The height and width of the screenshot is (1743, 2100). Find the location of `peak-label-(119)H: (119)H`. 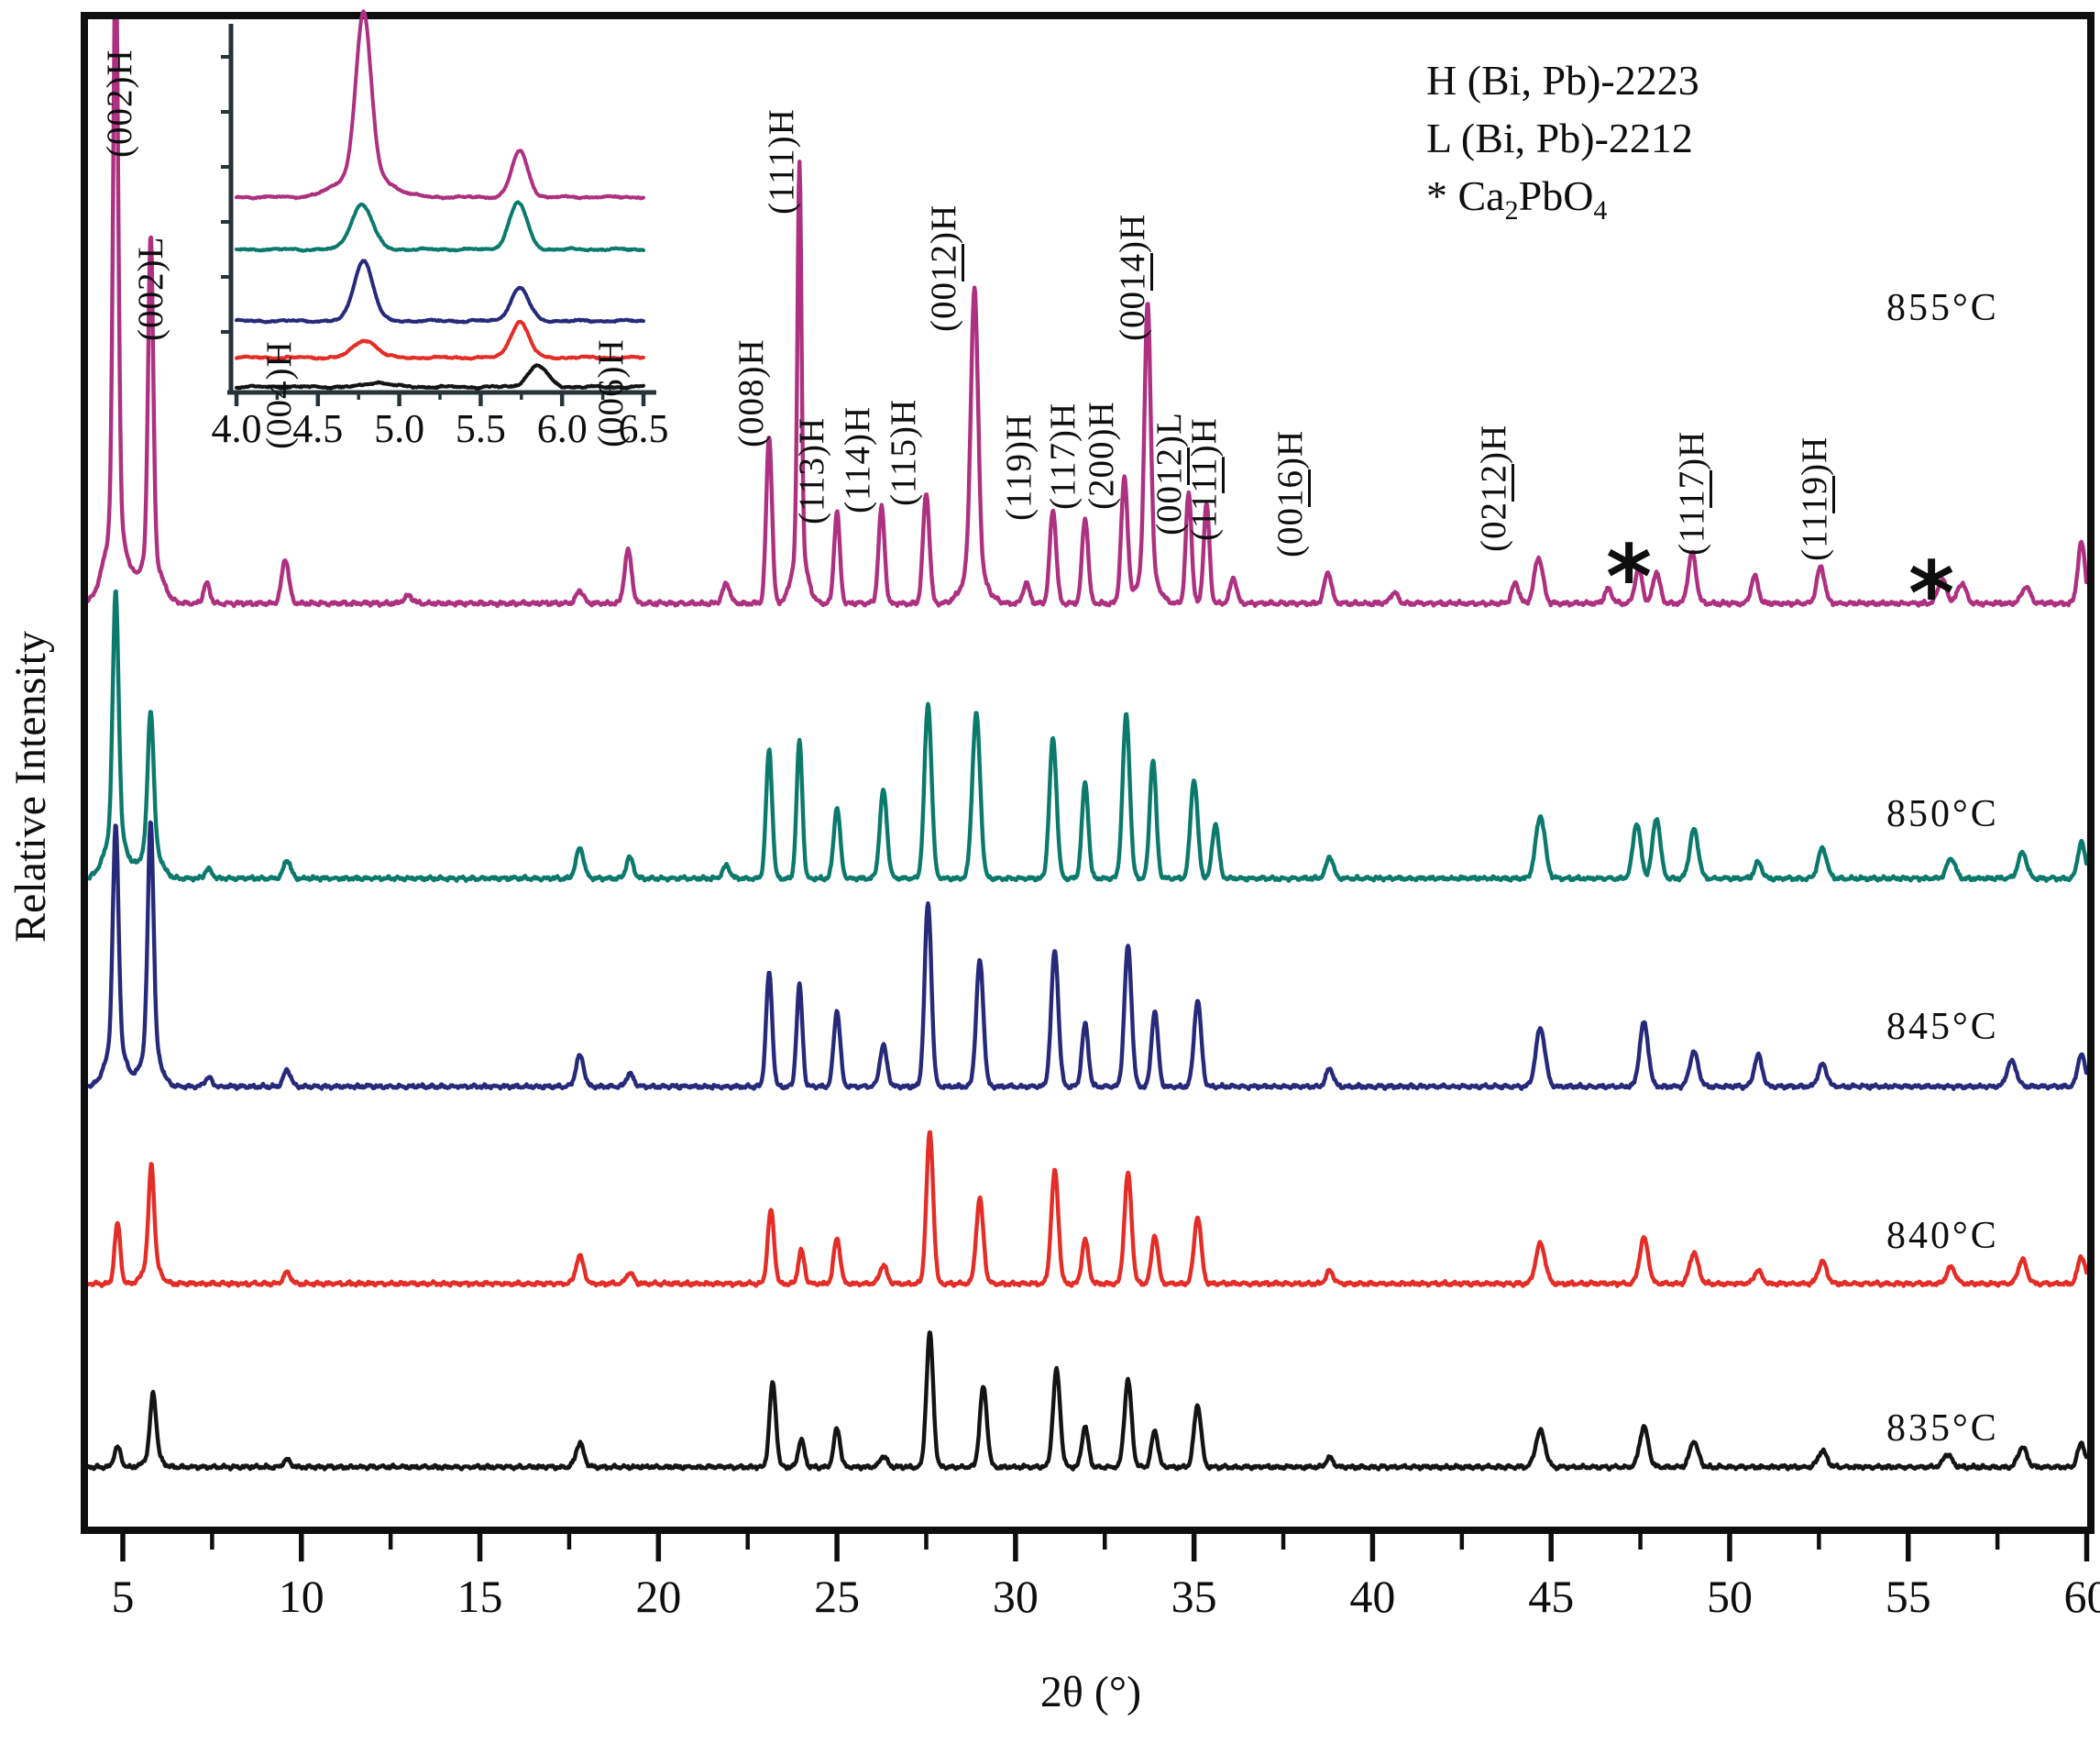

peak-label-(119)H: (119)H is located at coordinates (1019, 467).